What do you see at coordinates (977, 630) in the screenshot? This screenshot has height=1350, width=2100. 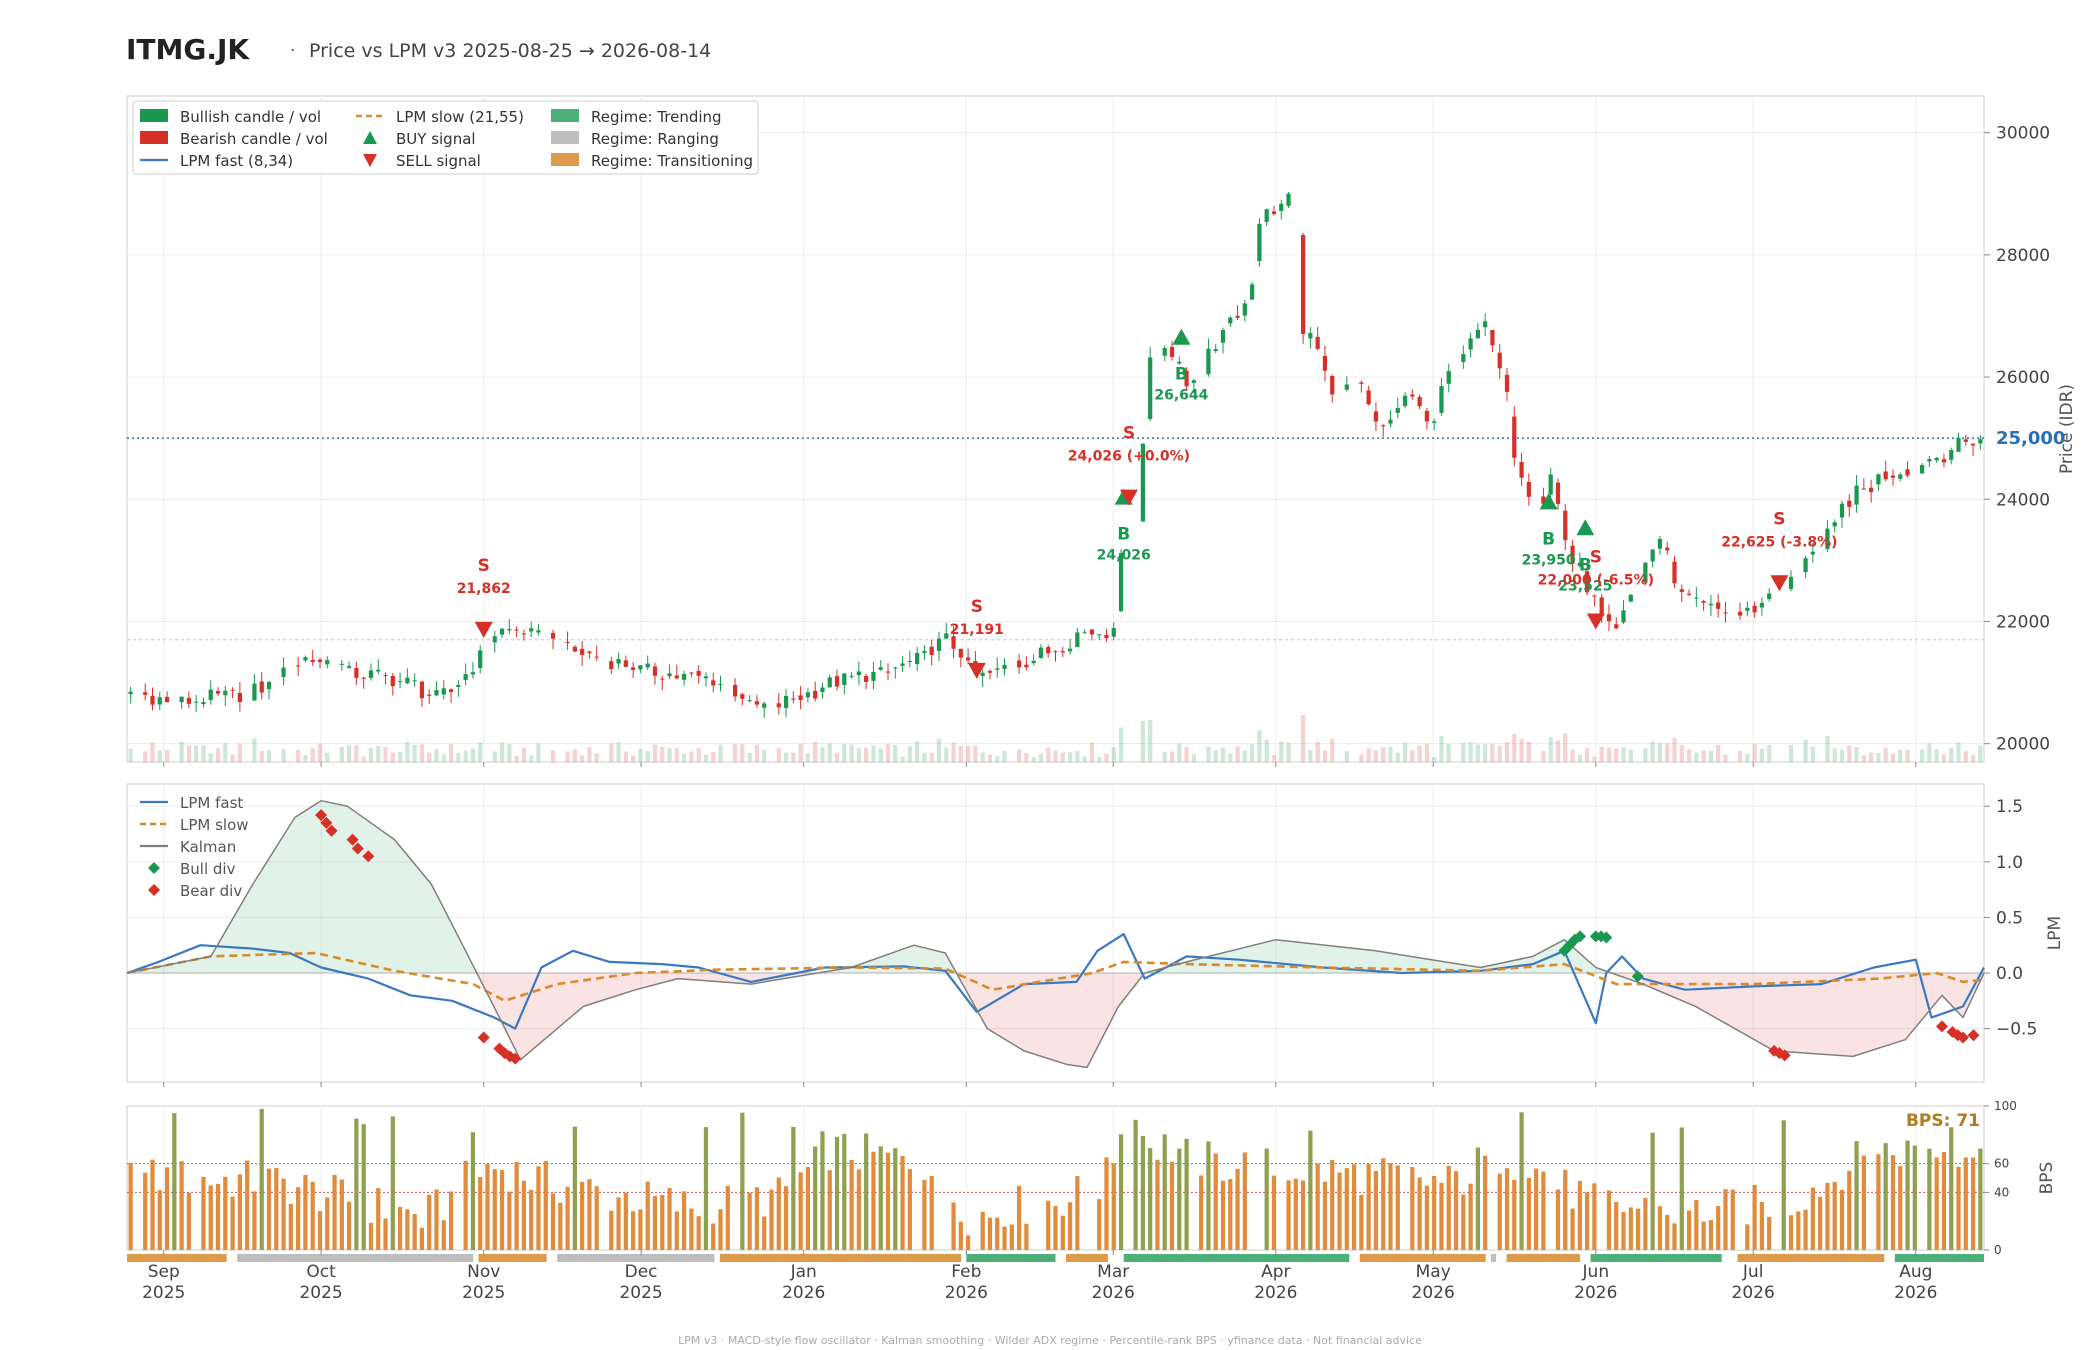 I see `sell-signal-price: 21,191` at bounding box center [977, 630].